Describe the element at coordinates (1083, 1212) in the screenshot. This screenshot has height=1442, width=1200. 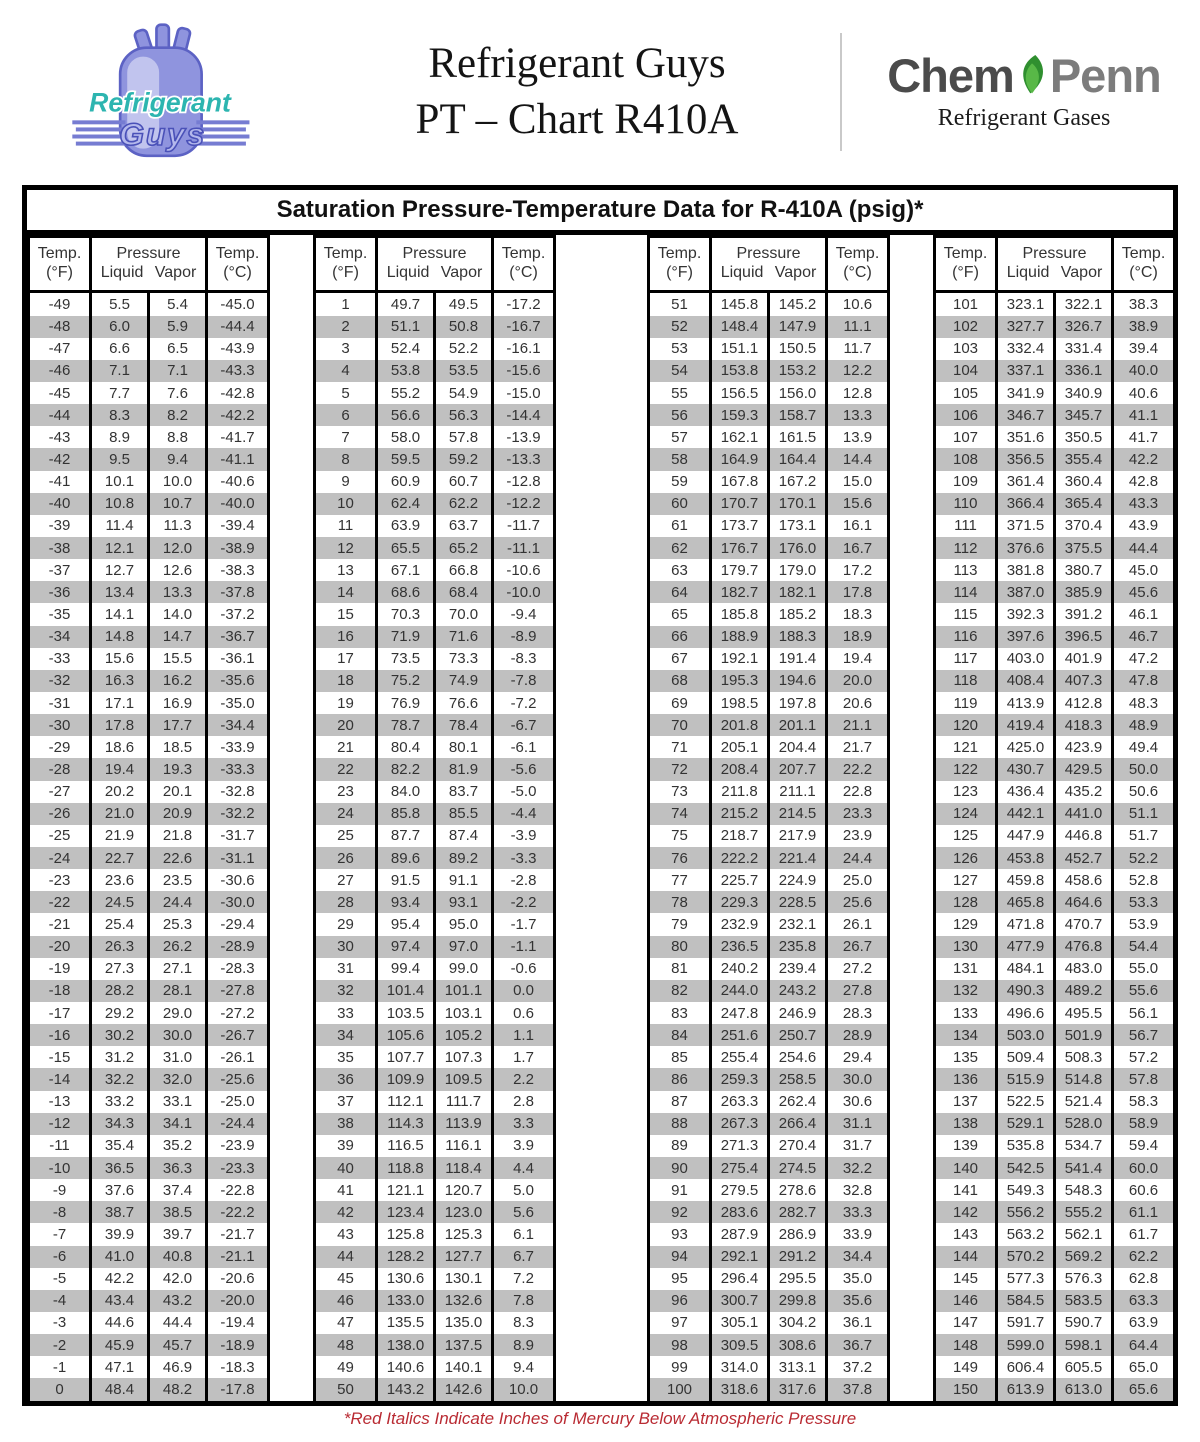
I see `cell-vapor-psig: 555.2` at that location.